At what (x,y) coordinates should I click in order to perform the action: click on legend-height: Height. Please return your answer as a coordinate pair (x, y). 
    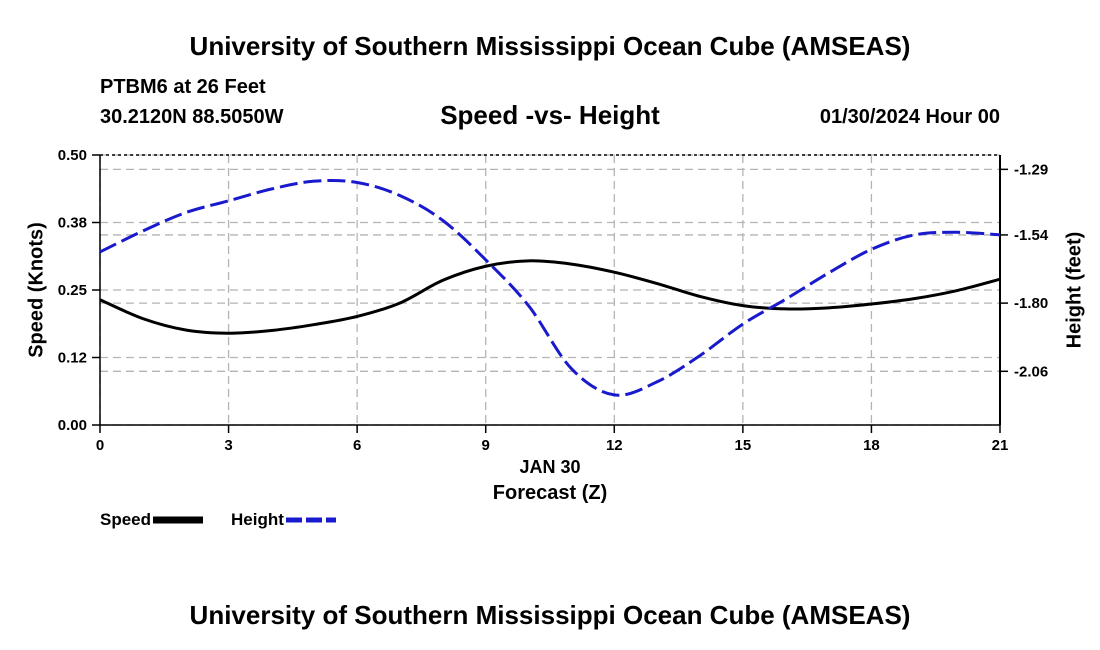
    Looking at the image, I should click on (283, 520).